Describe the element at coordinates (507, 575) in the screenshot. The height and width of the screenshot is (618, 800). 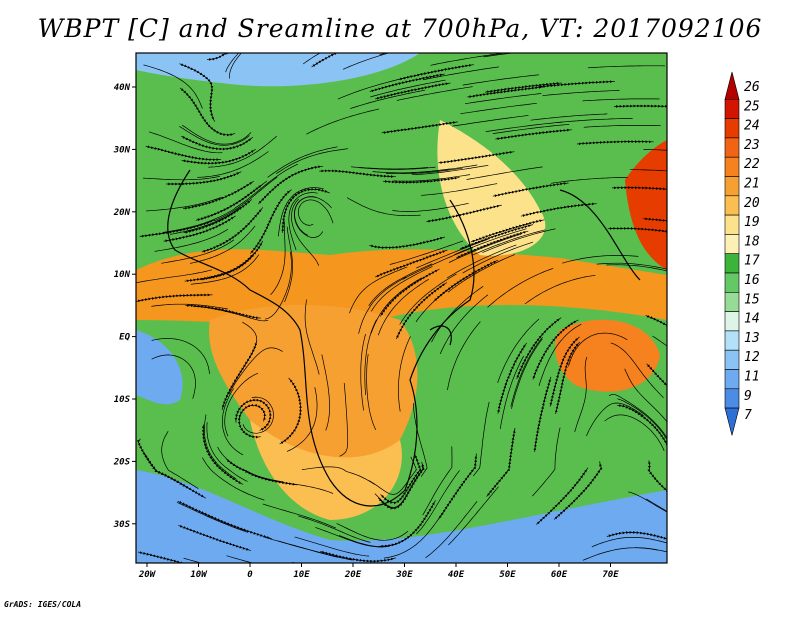
I see `lon-tick-label: 50E` at that location.